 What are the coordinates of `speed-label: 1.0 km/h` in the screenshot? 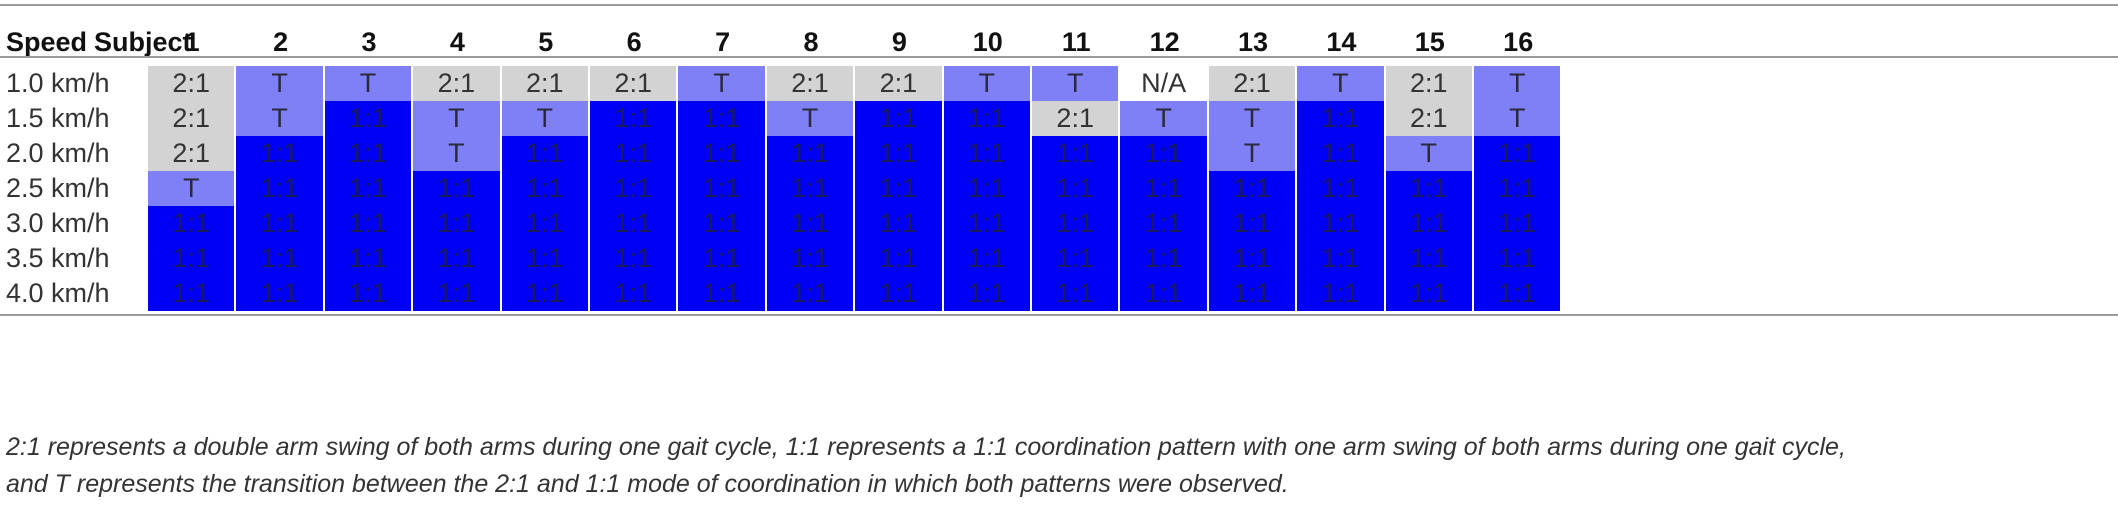 It's located at (58, 83).